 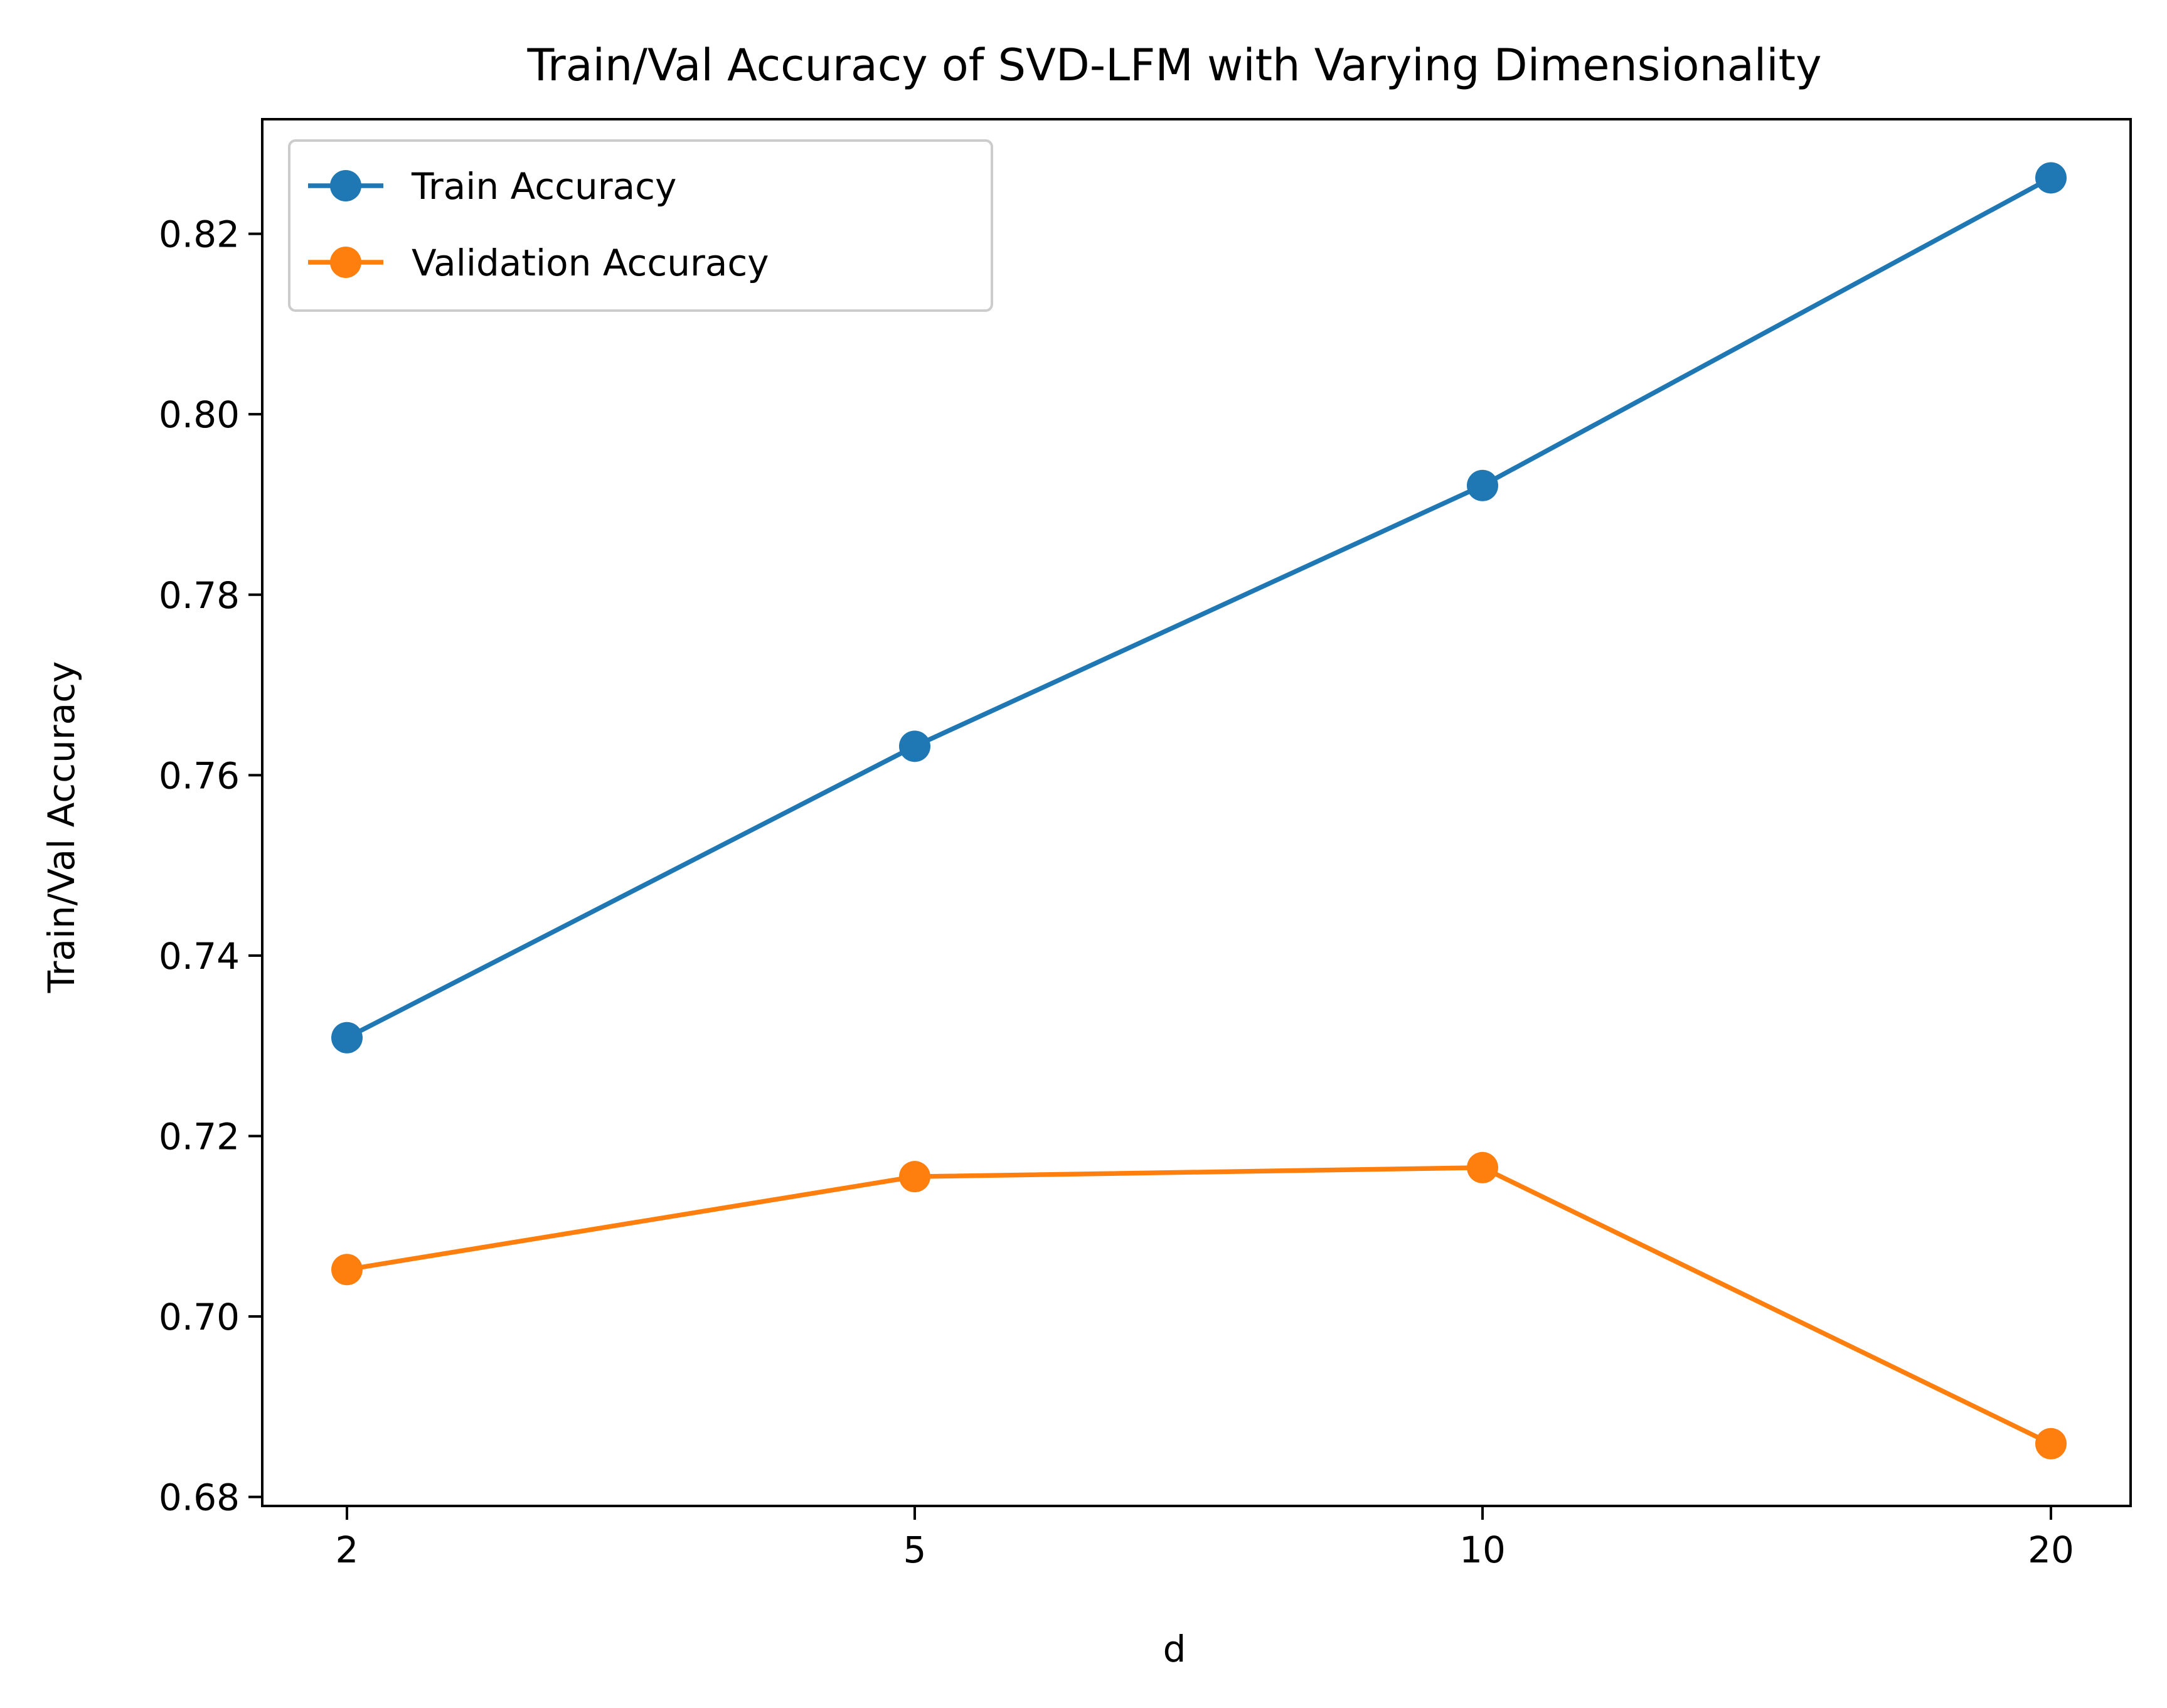 What do you see at coordinates (1482, 1550) in the screenshot?
I see `x-tick-label: 10` at bounding box center [1482, 1550].